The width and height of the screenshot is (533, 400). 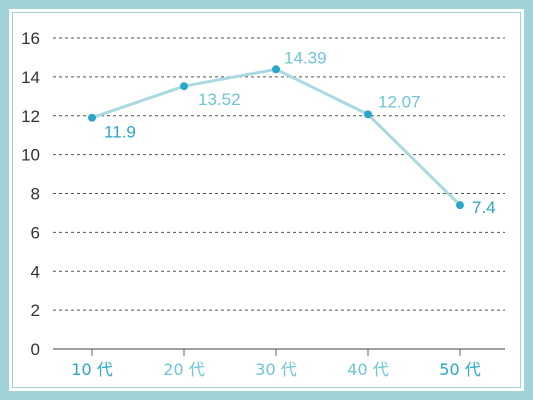 I want to click on x-axis: 10 代 20 代 30 代 40 代 50 代, so click(x=276, y=364).